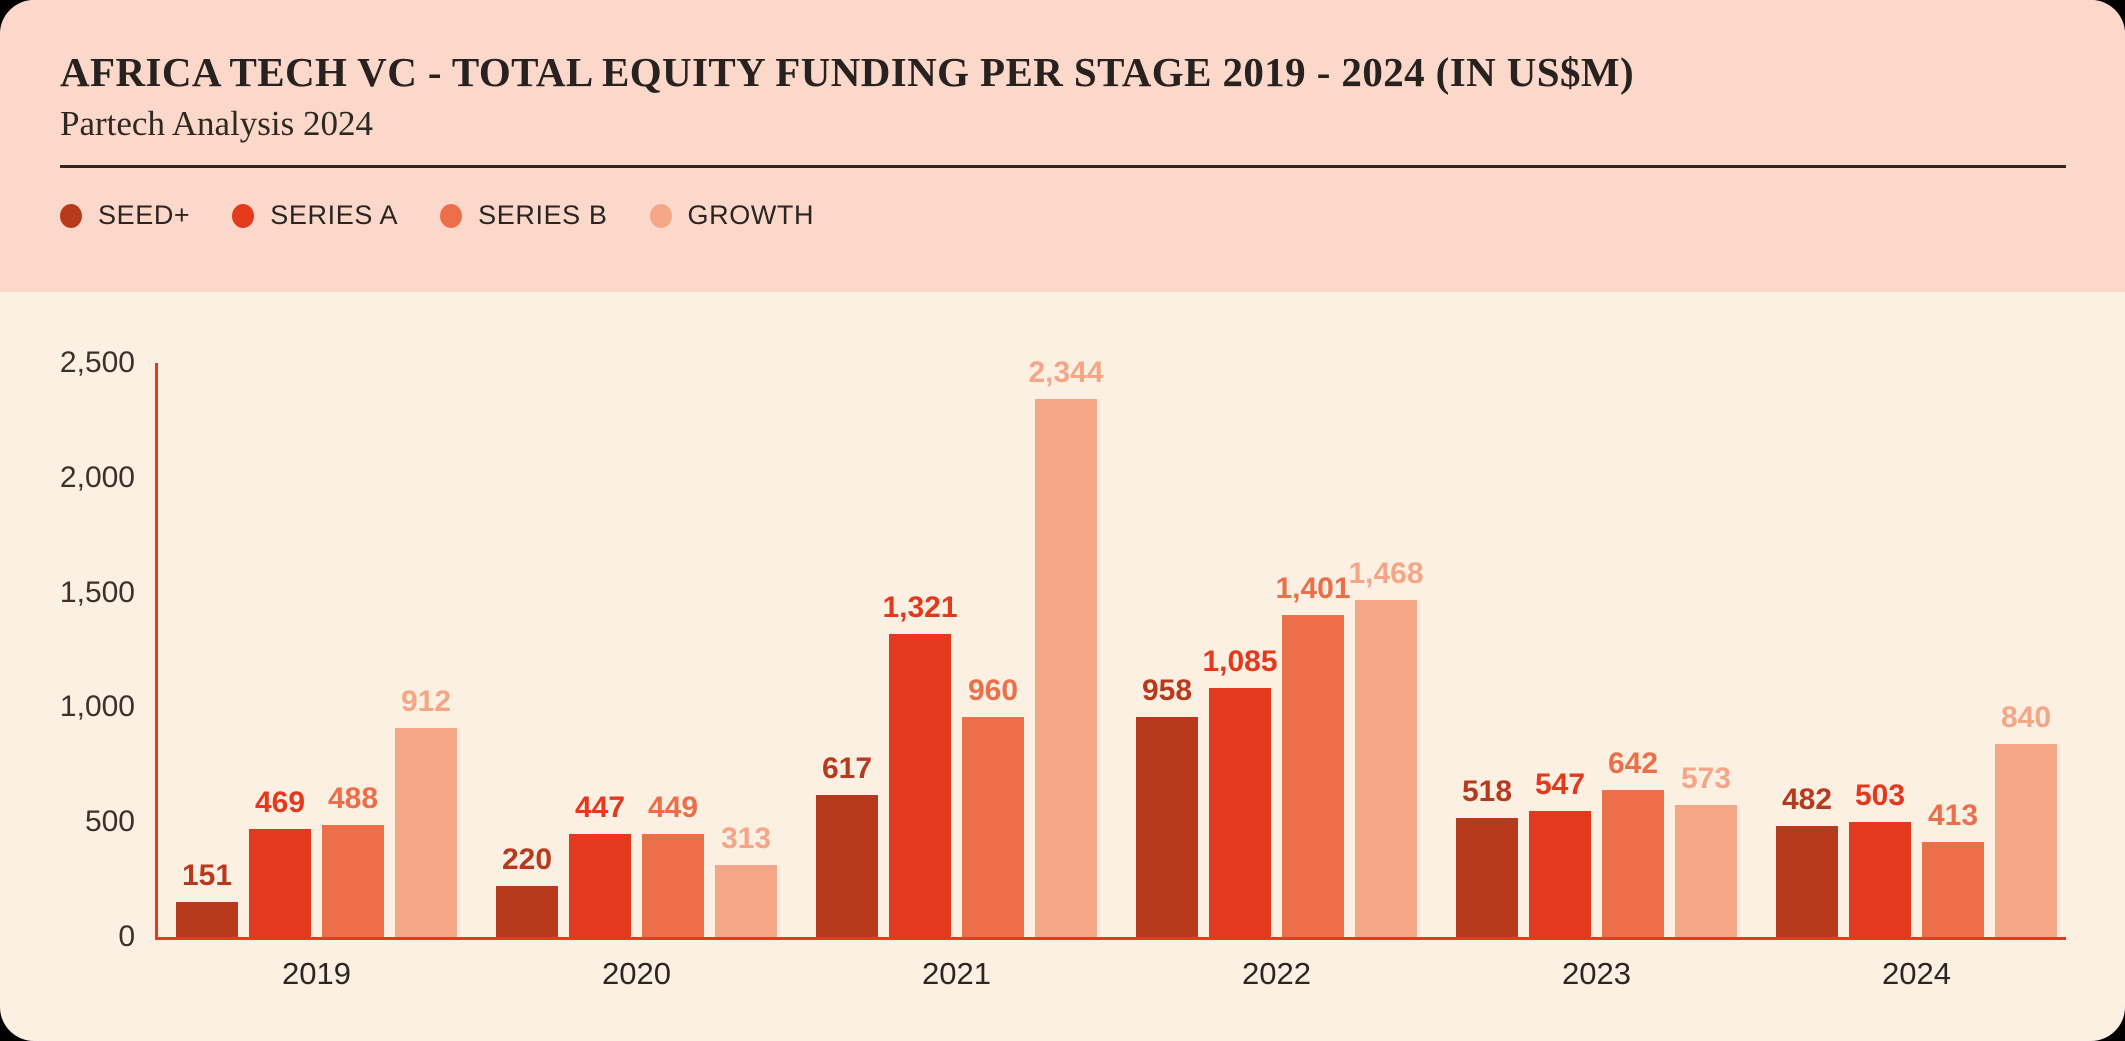  I want to click on x-tick-label: 2020, so click(636, 973).